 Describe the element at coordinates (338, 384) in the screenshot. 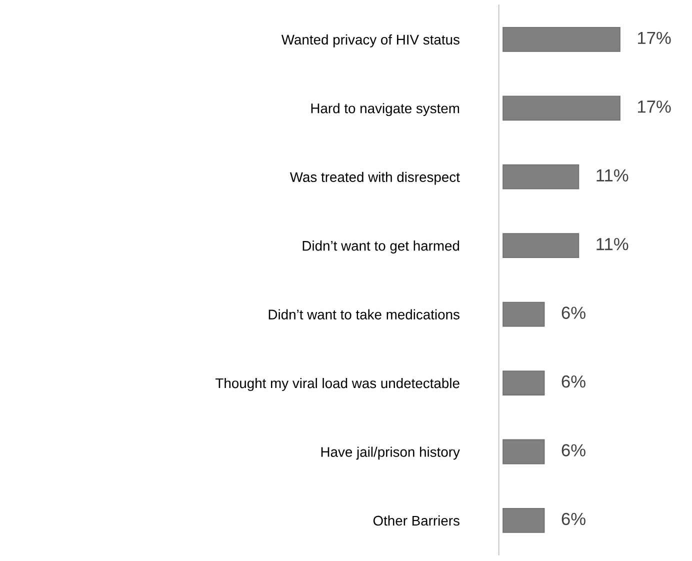

I see `y-tick-label: Thought my viral load was undetectable` at that location.